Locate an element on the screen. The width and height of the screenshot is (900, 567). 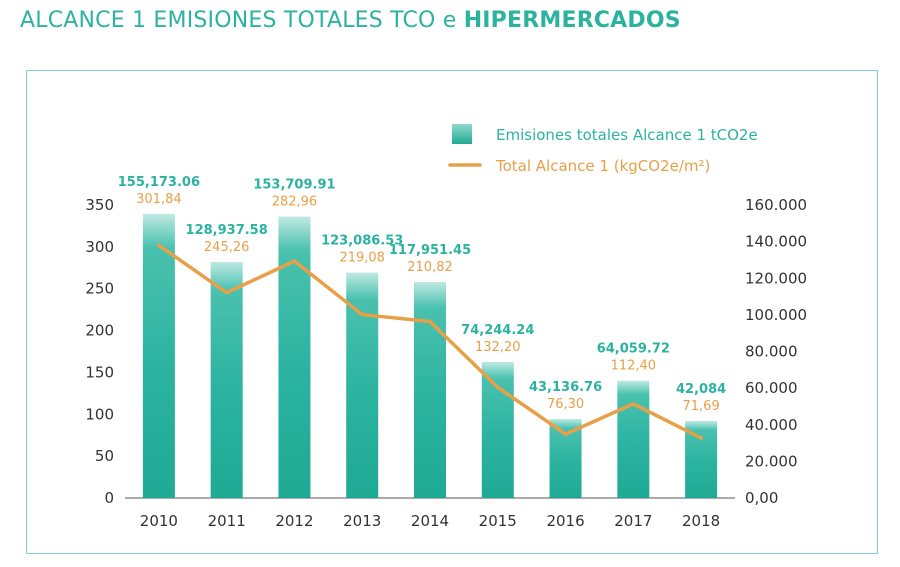
right-axis-tick-label: 100.000 is located at coordinates (776, 315).